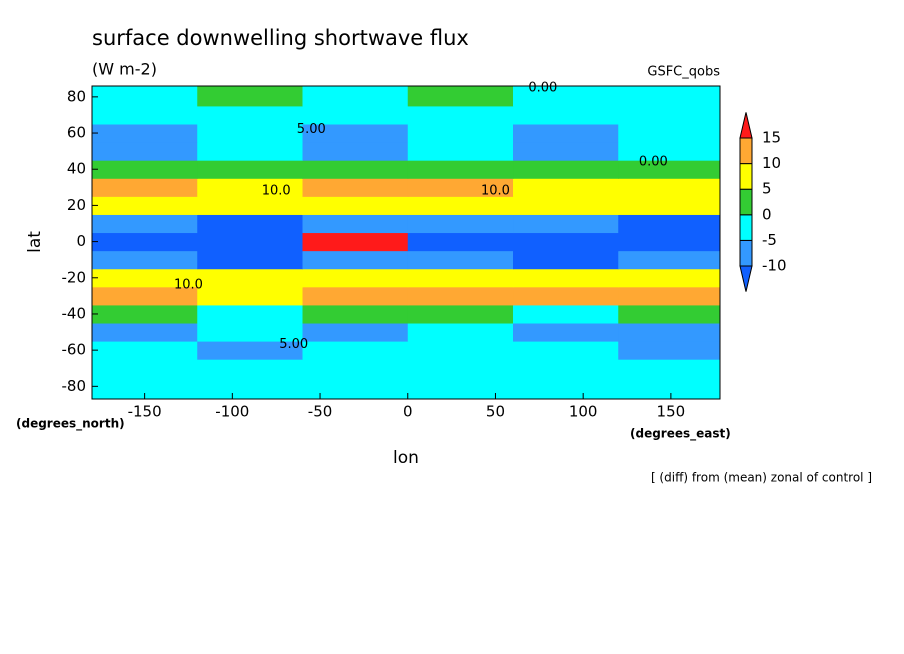  I want to click on footnote: [ (diff) from (mean) zonal of control ], so click(761, 478).